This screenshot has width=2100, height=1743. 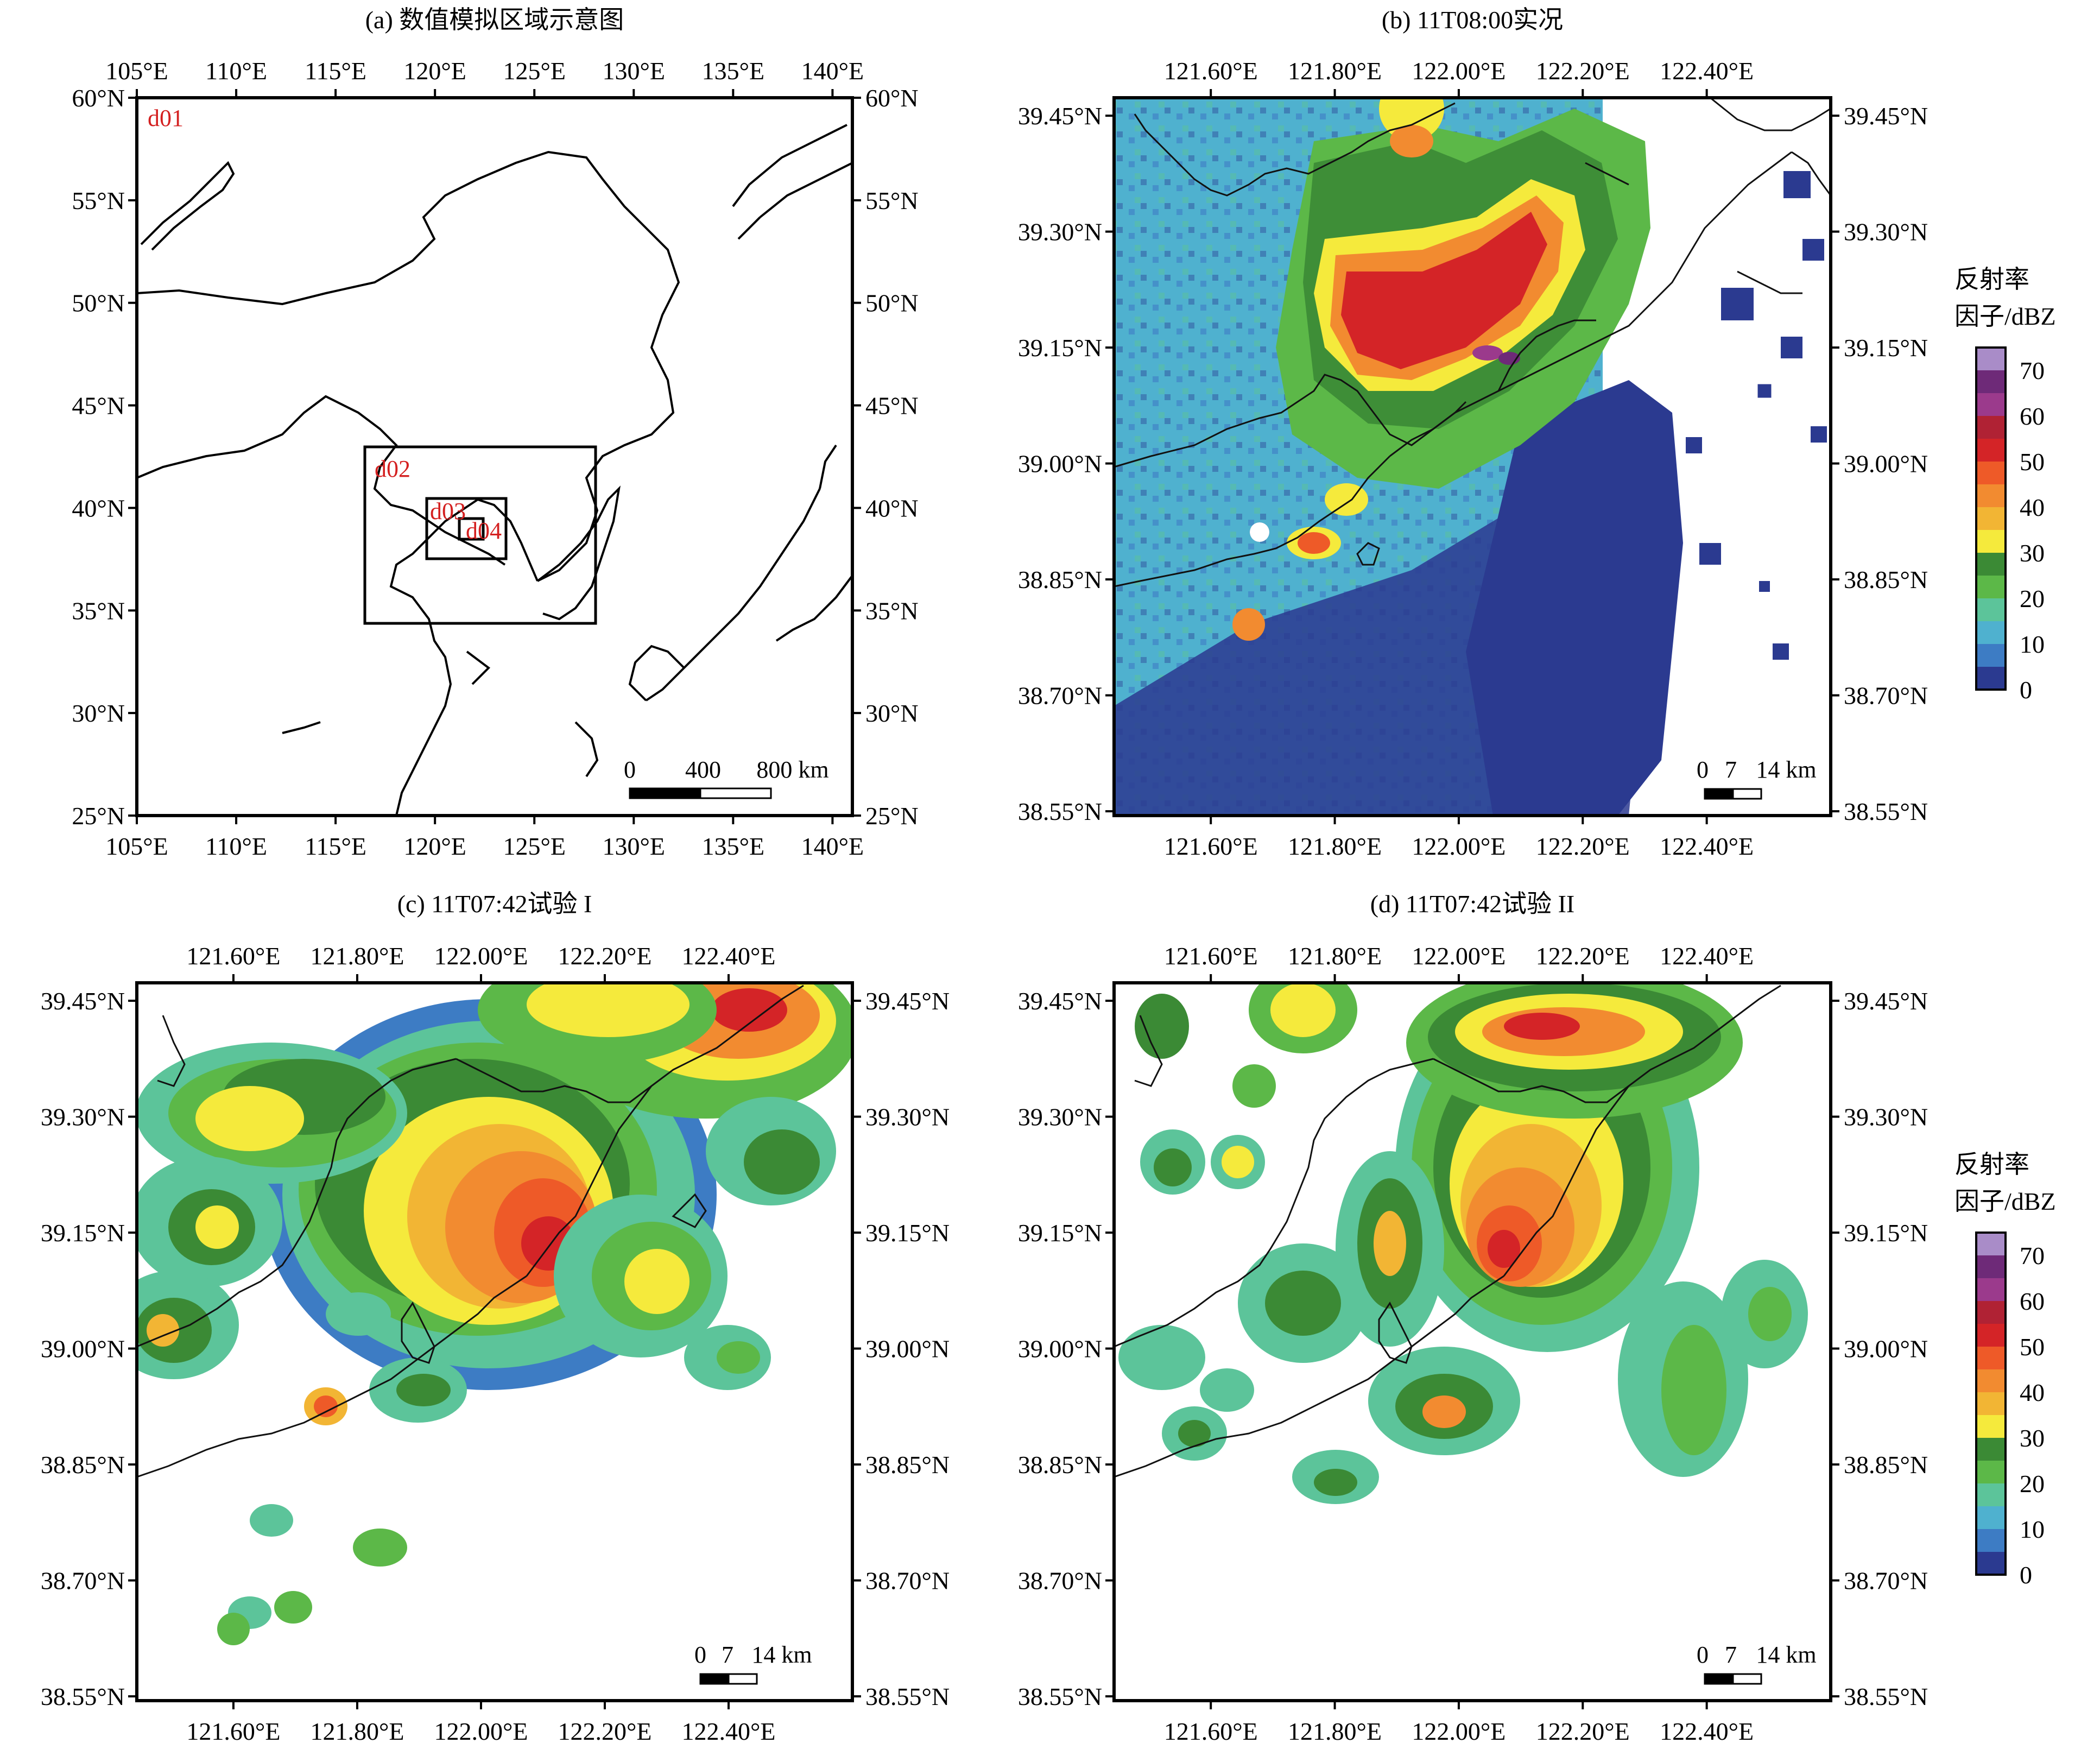 What do you see at coordinates (2032, 507) in the screenshot?
I see `colorbar-tick-label: 40` at bounding box center [2032, 507].